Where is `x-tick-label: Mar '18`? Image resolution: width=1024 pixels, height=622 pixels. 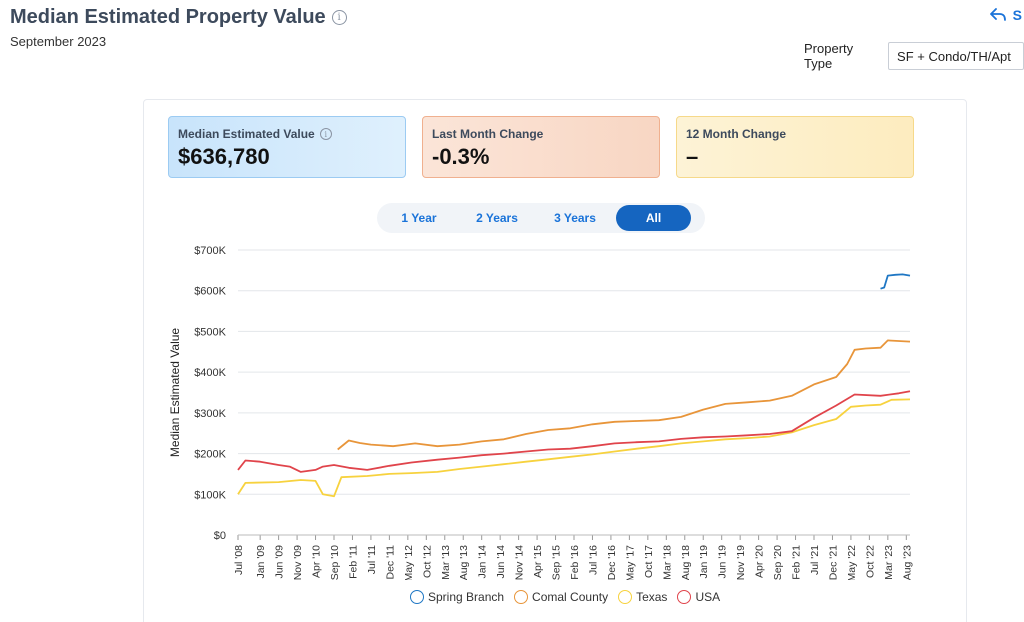 x-tick-label: Mar '18 is located at coordinates (667, 562).